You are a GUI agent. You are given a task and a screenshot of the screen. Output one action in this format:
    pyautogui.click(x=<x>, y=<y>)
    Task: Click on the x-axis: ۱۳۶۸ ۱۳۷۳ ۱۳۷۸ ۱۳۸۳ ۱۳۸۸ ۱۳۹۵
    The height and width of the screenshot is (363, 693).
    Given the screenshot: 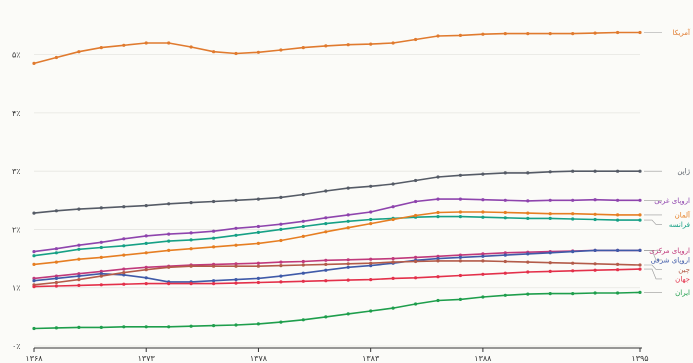 What is the action you would take?
    pyautogui.click(x=337, y=355)
    